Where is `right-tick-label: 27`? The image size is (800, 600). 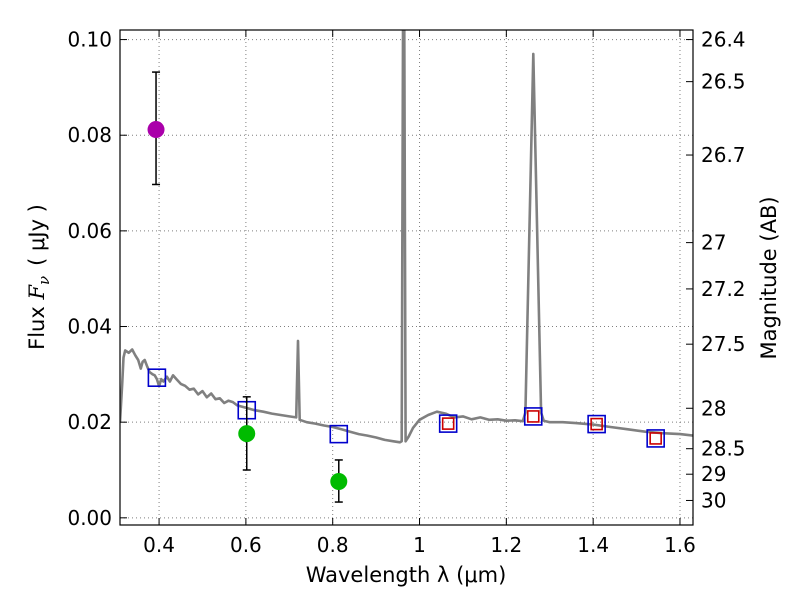 right-tick-label: 27 is located at coordinates (713, 243).